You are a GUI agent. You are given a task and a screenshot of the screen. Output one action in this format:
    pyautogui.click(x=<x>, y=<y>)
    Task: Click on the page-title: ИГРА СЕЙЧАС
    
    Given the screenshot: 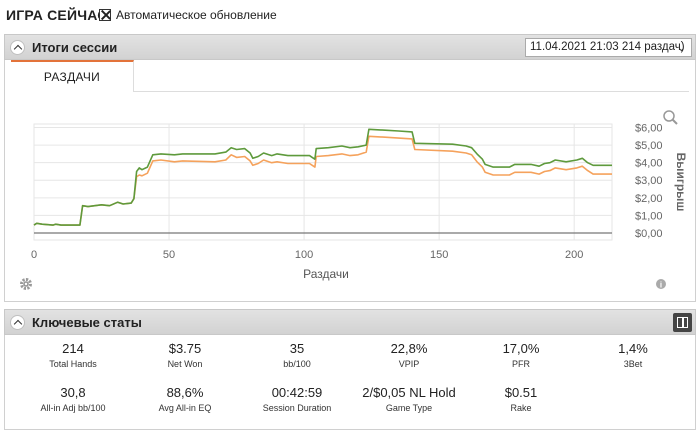 What is the action you would take?
    pyautogui.click(x=57, y=15)
    